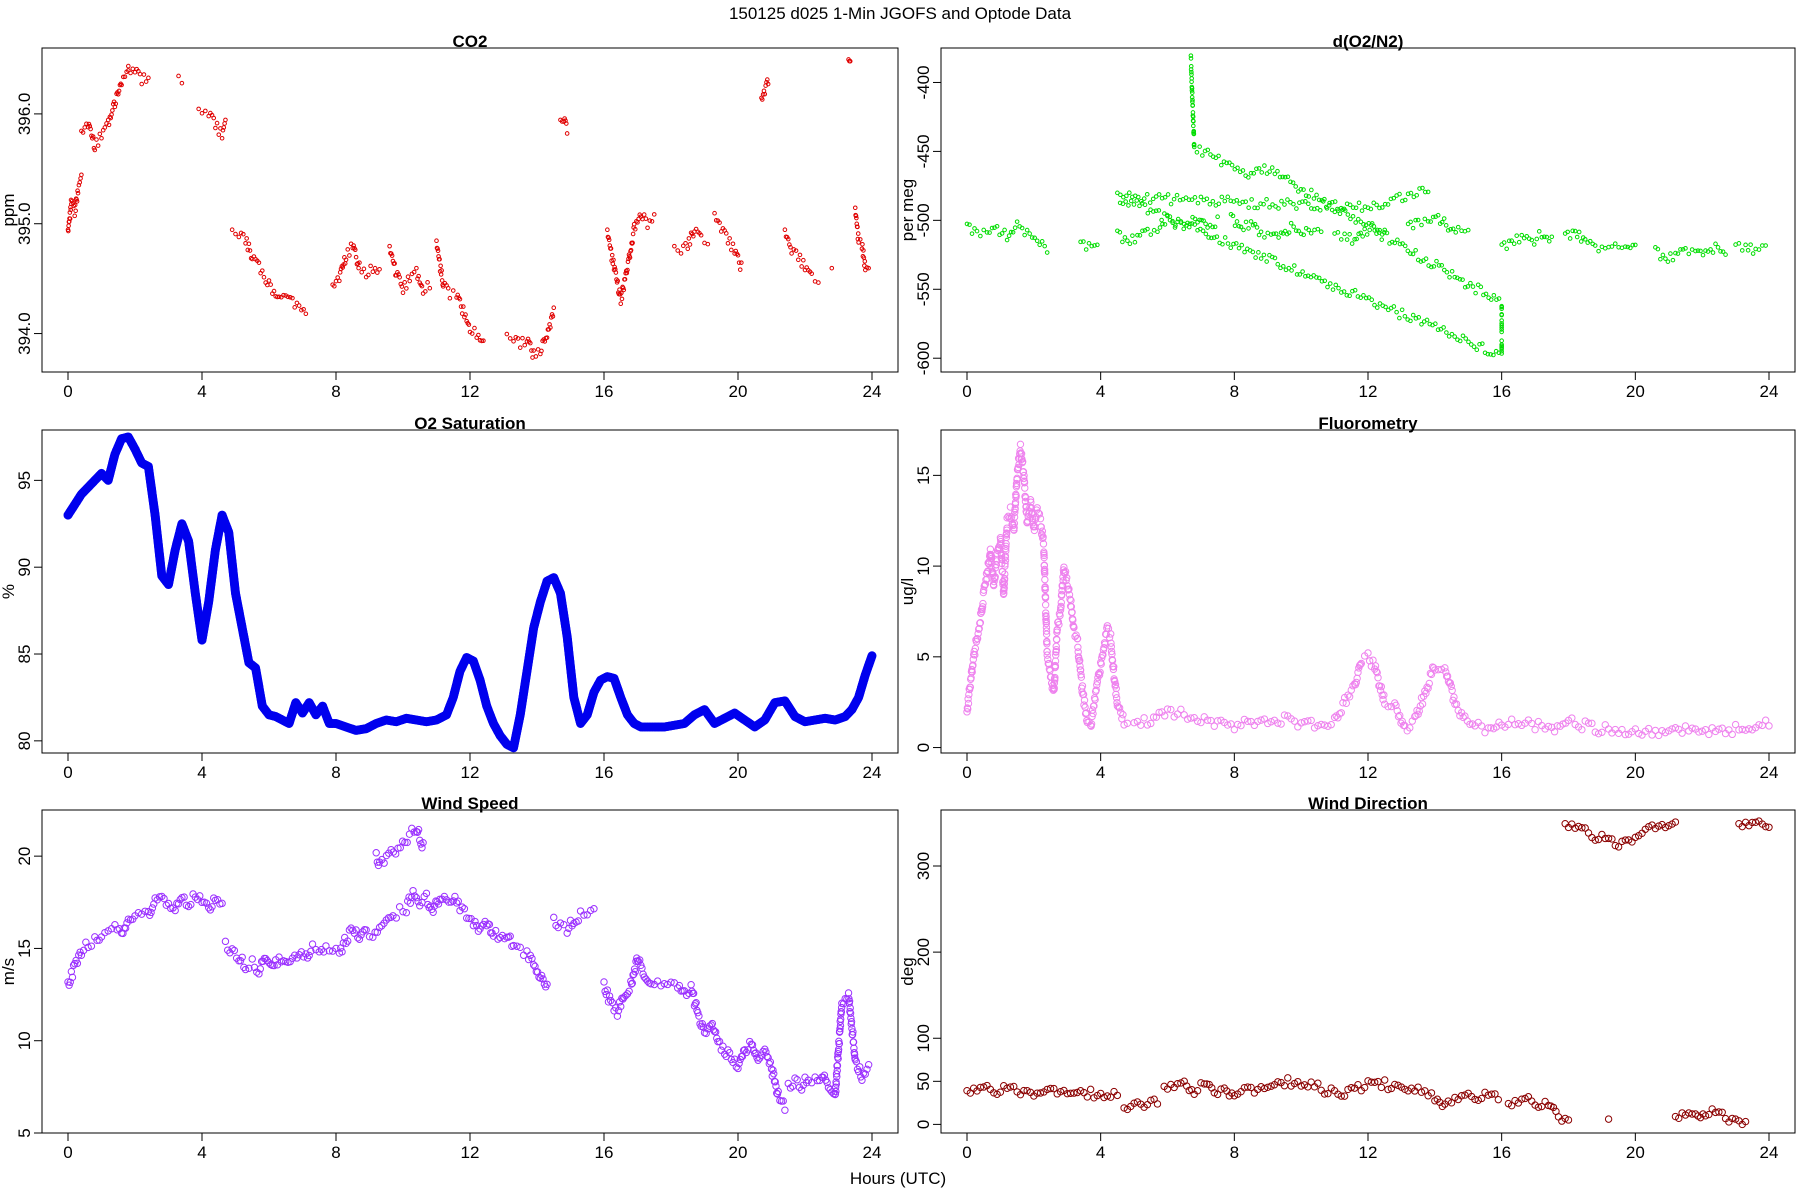 Image resolution: width=1800 pixels, height=1200 pixels. Describe the element at coordinates (604, 391) in the screenshot. I see `co2-x-tick-label: 16` at that location.